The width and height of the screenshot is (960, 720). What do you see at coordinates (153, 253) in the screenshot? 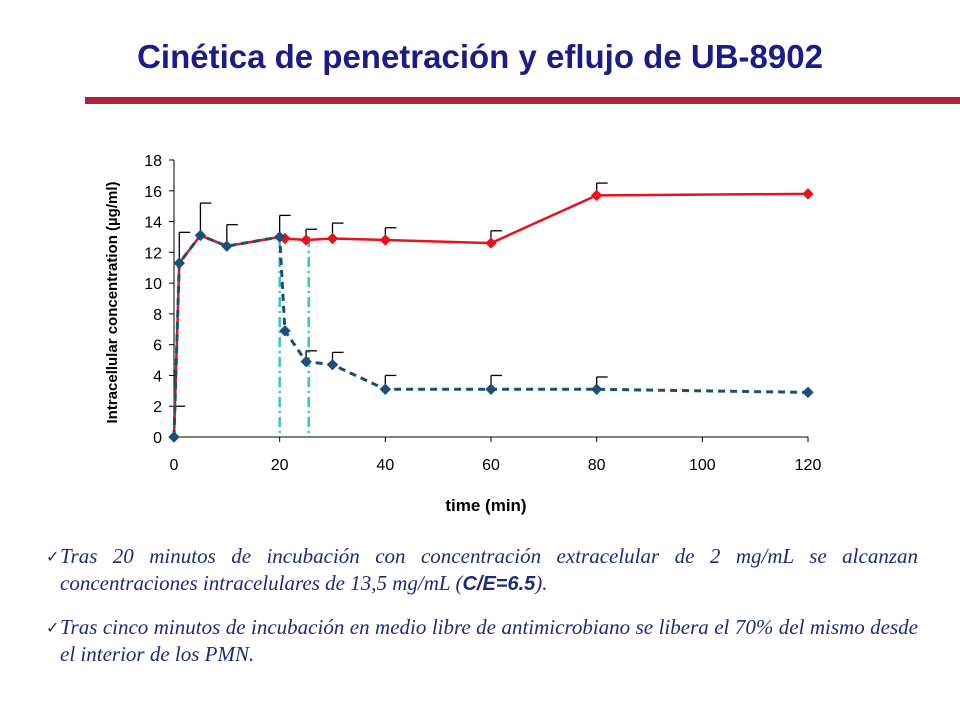
I see `y-tick-label: 12` at bounding box center [153, 253].